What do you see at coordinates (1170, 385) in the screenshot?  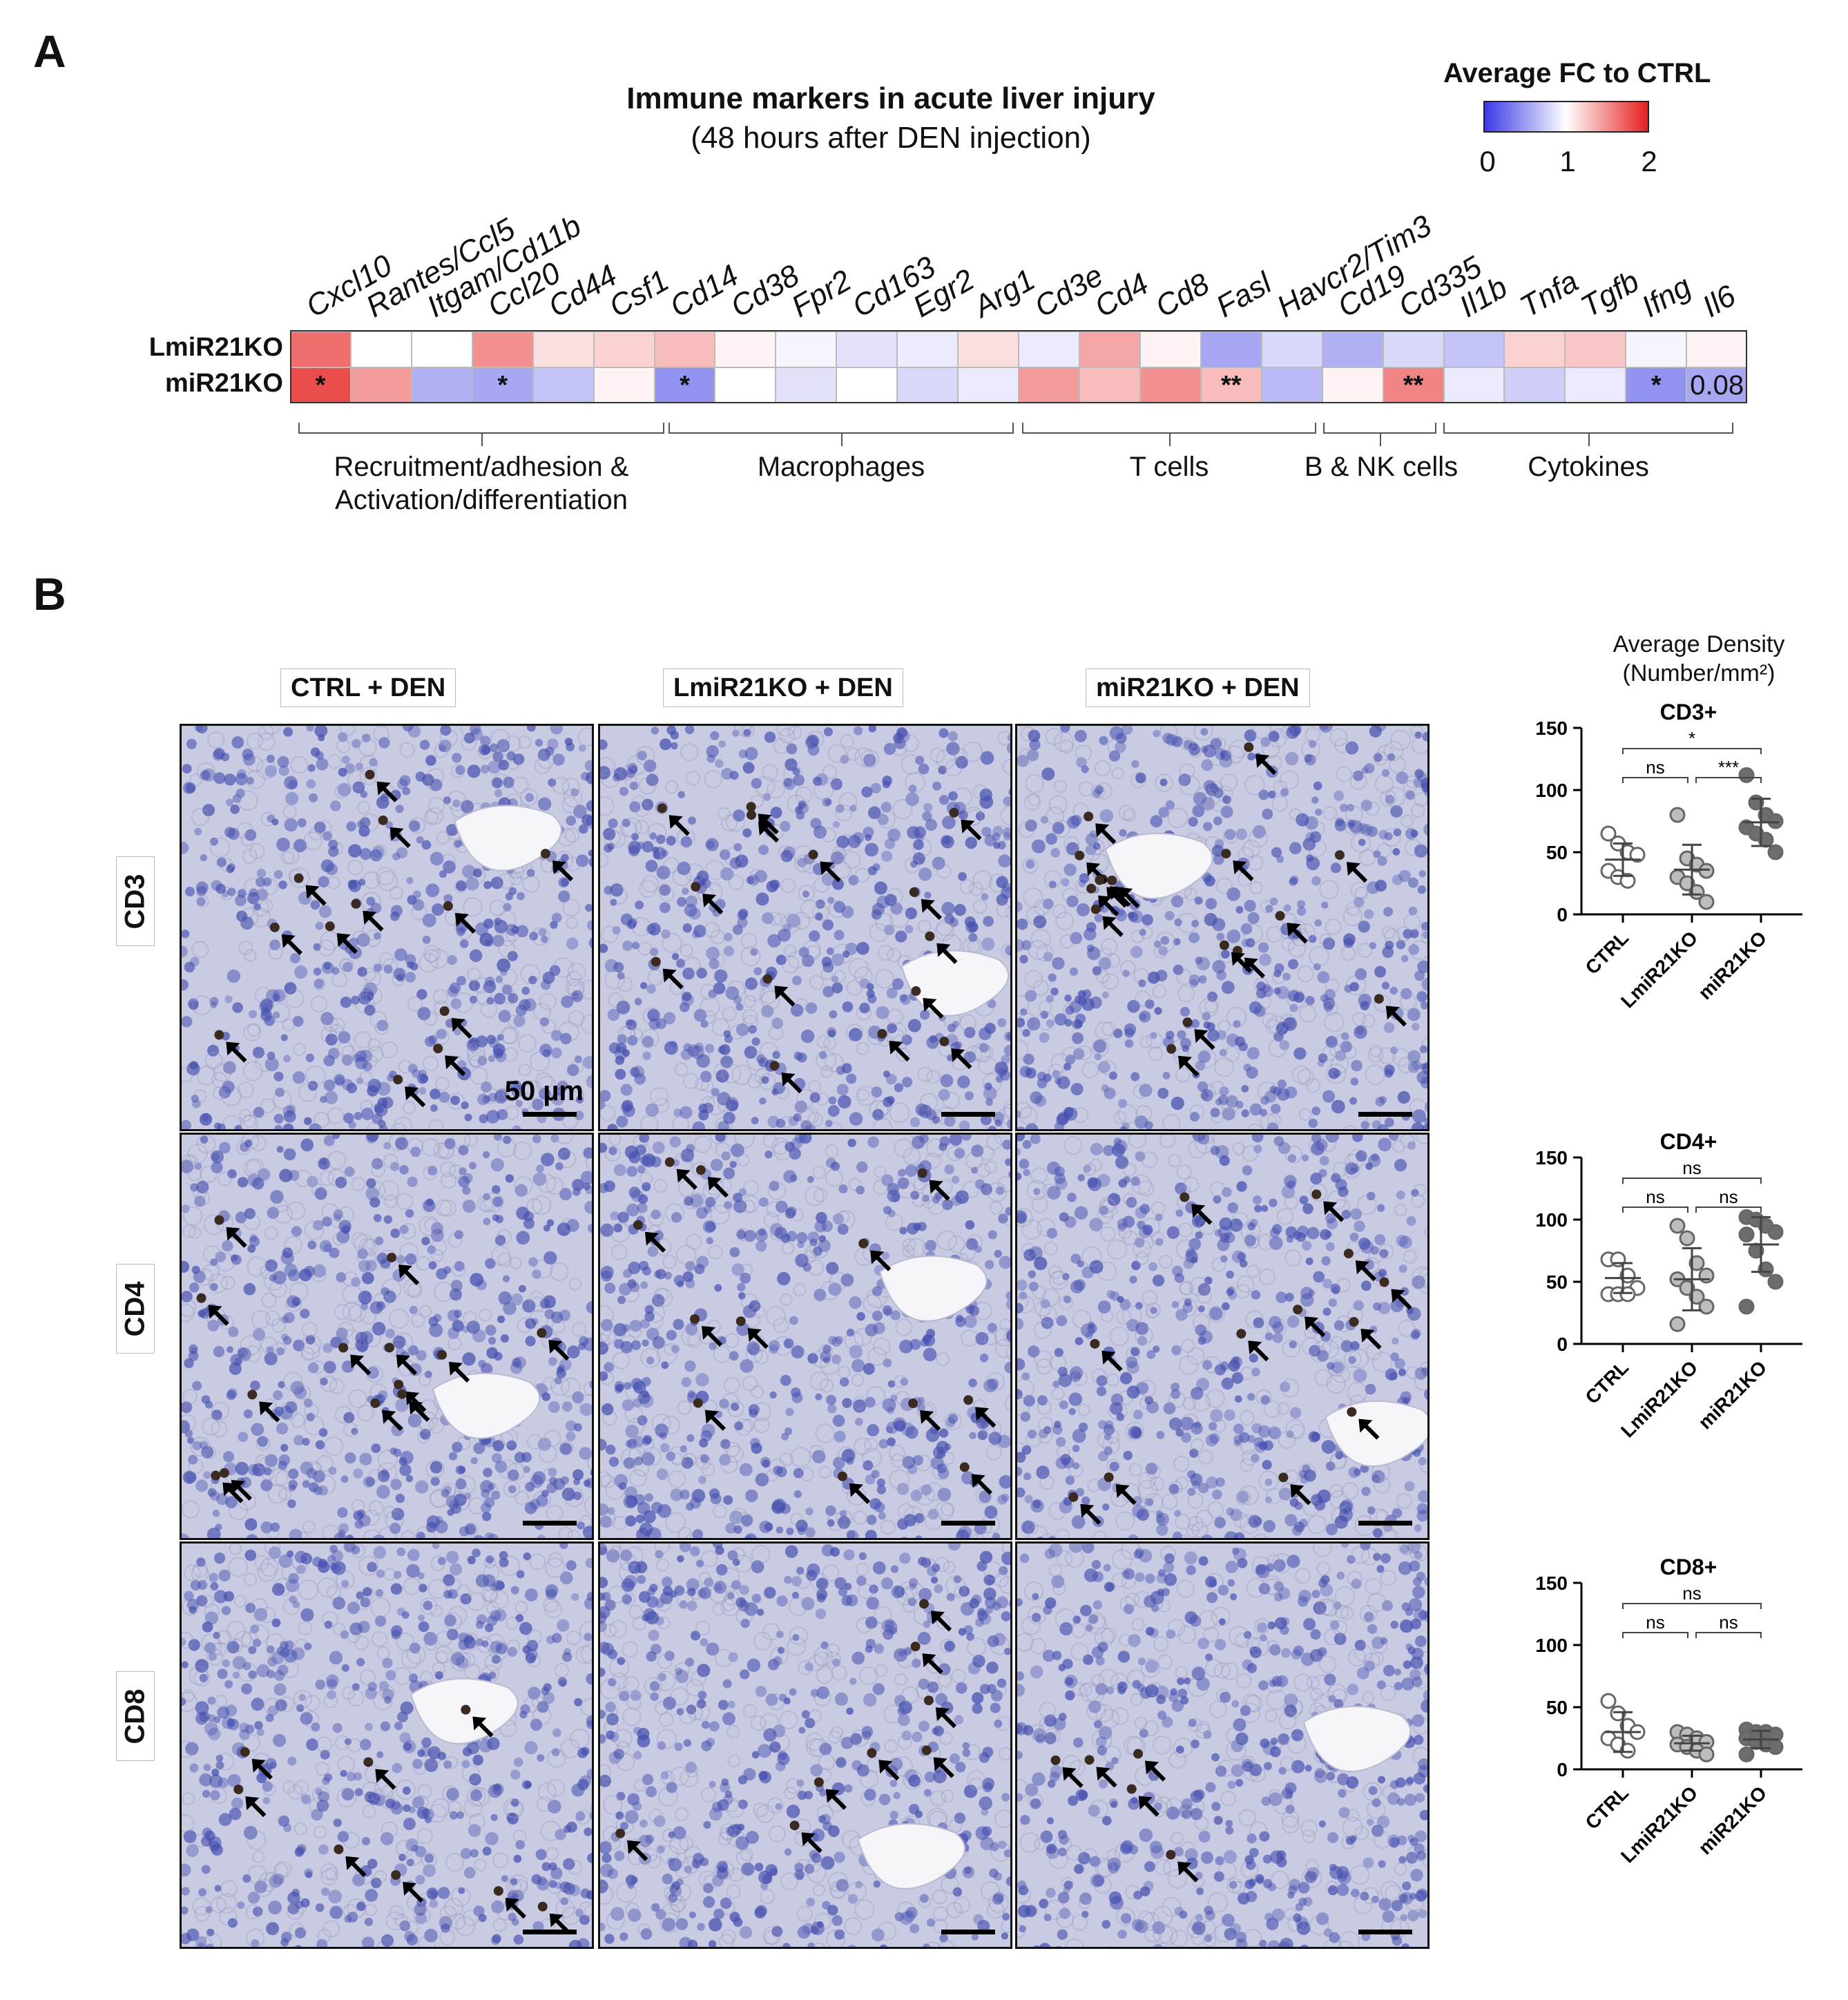 I see `heatmap-cell-miR21KO-Cd8` at bounding box center [1170, 385].